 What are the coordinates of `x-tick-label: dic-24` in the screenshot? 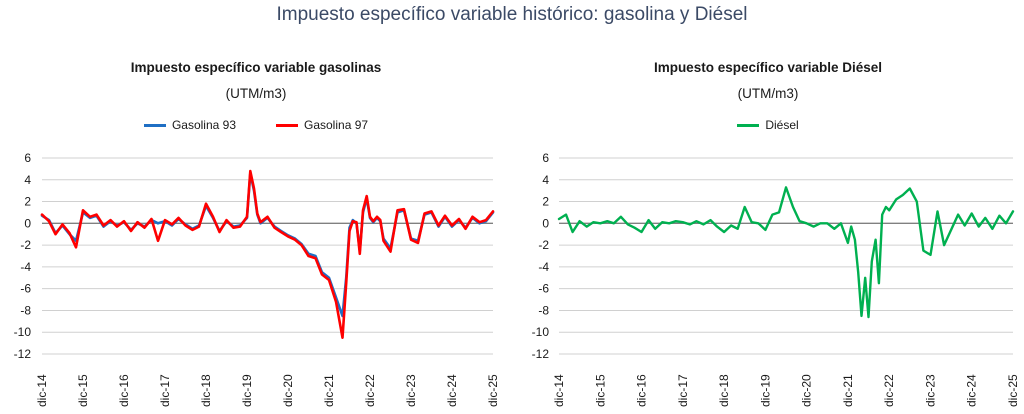 It's located at (972, 390).